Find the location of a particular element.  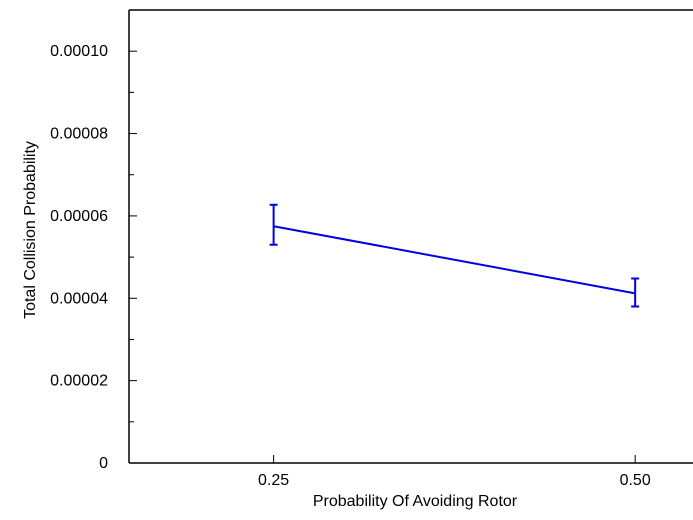

y-axis-ticks: 0 0.00002 0.00004 0.00006 0.00008 0.00010 is located at coordinates (93, 240).